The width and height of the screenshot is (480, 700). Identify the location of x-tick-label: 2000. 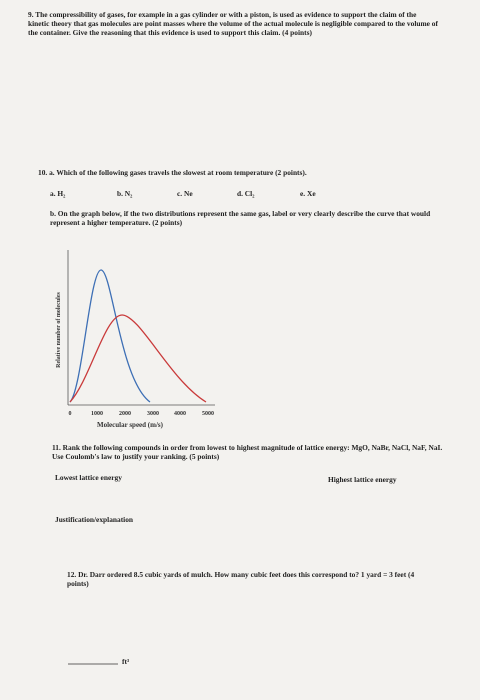
(125, 414).